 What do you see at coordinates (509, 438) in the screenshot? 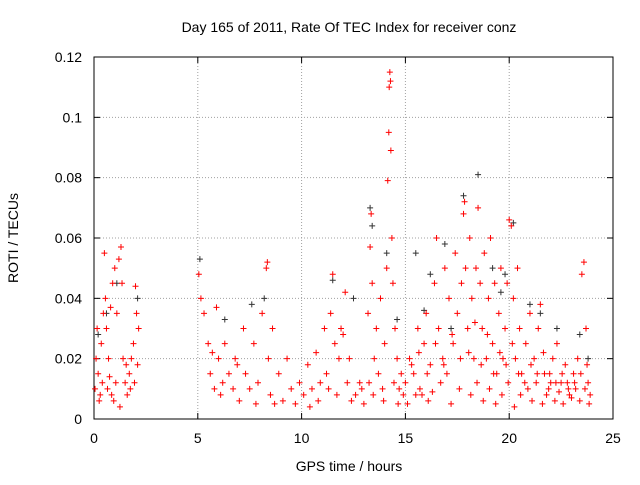
I see `x-tick-label: 20` at bounding box center [509, 438].